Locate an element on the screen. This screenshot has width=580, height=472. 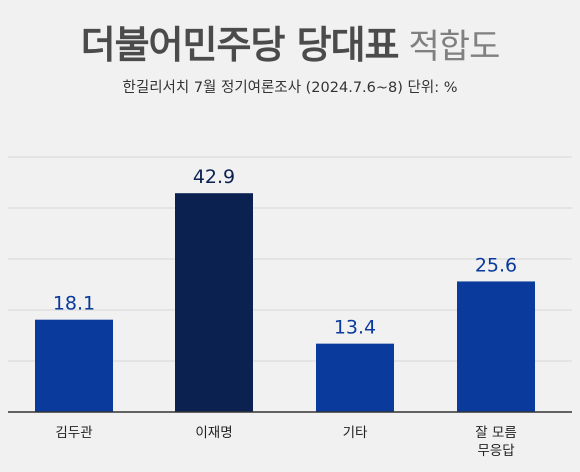
data-label: 13.4 is located at coordinates (355, 328).